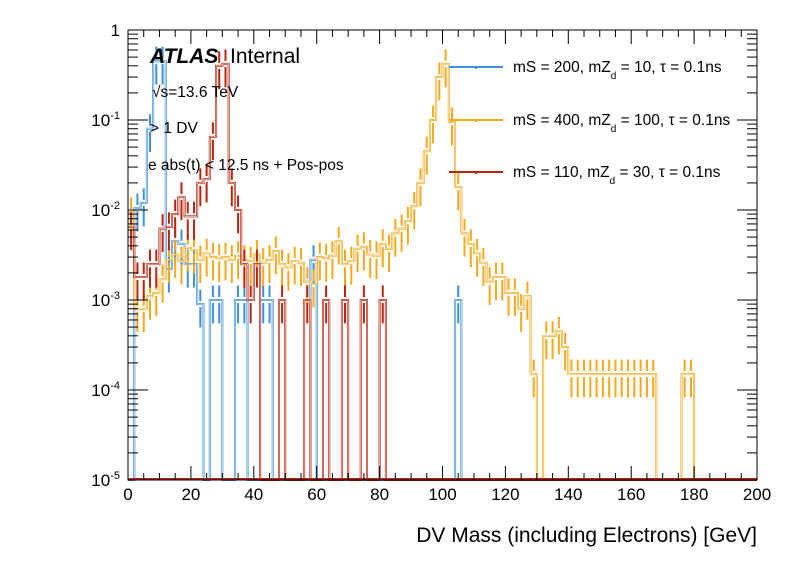 The height and width of the screenshot is (572, 796). Describe the element at coordinates (265, 56) in the screenshot. I see `internal-label: Internal` at that location.